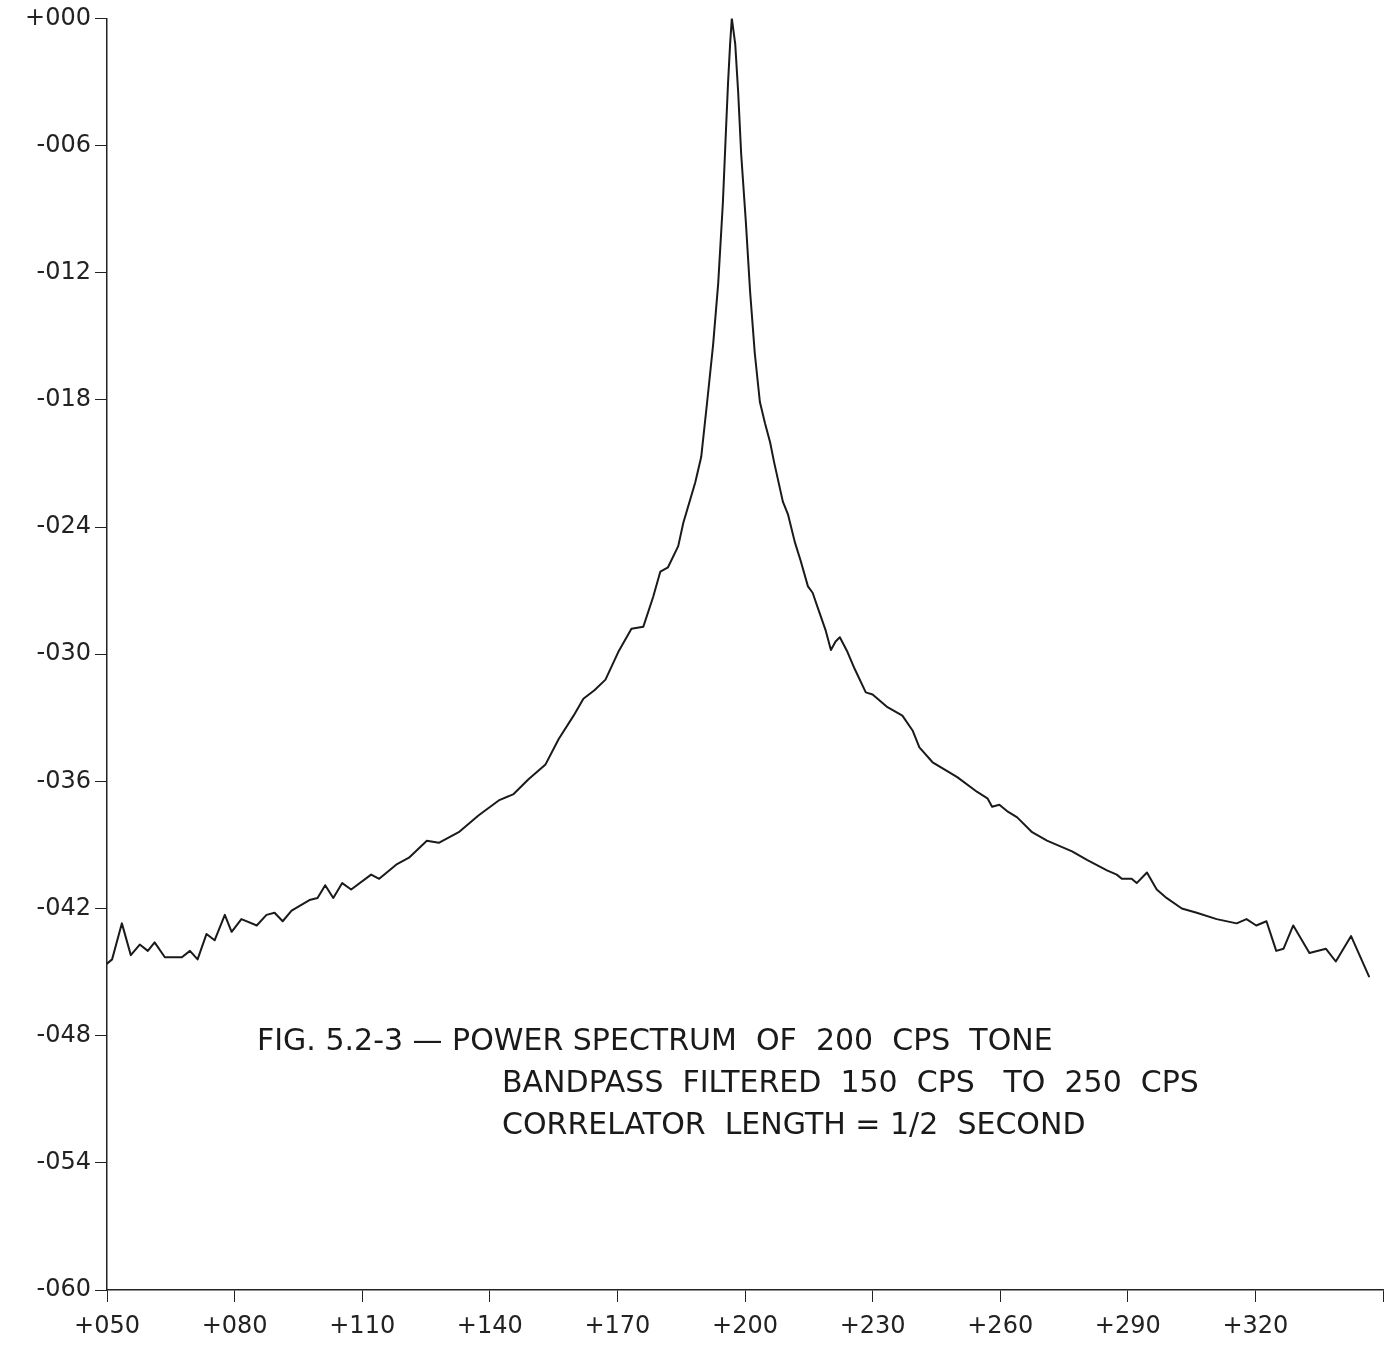  What do you see at coordinates (872, 1324) in the screenshot?
I see `x-tick-label: +230` at bounding box center [872, 1324].